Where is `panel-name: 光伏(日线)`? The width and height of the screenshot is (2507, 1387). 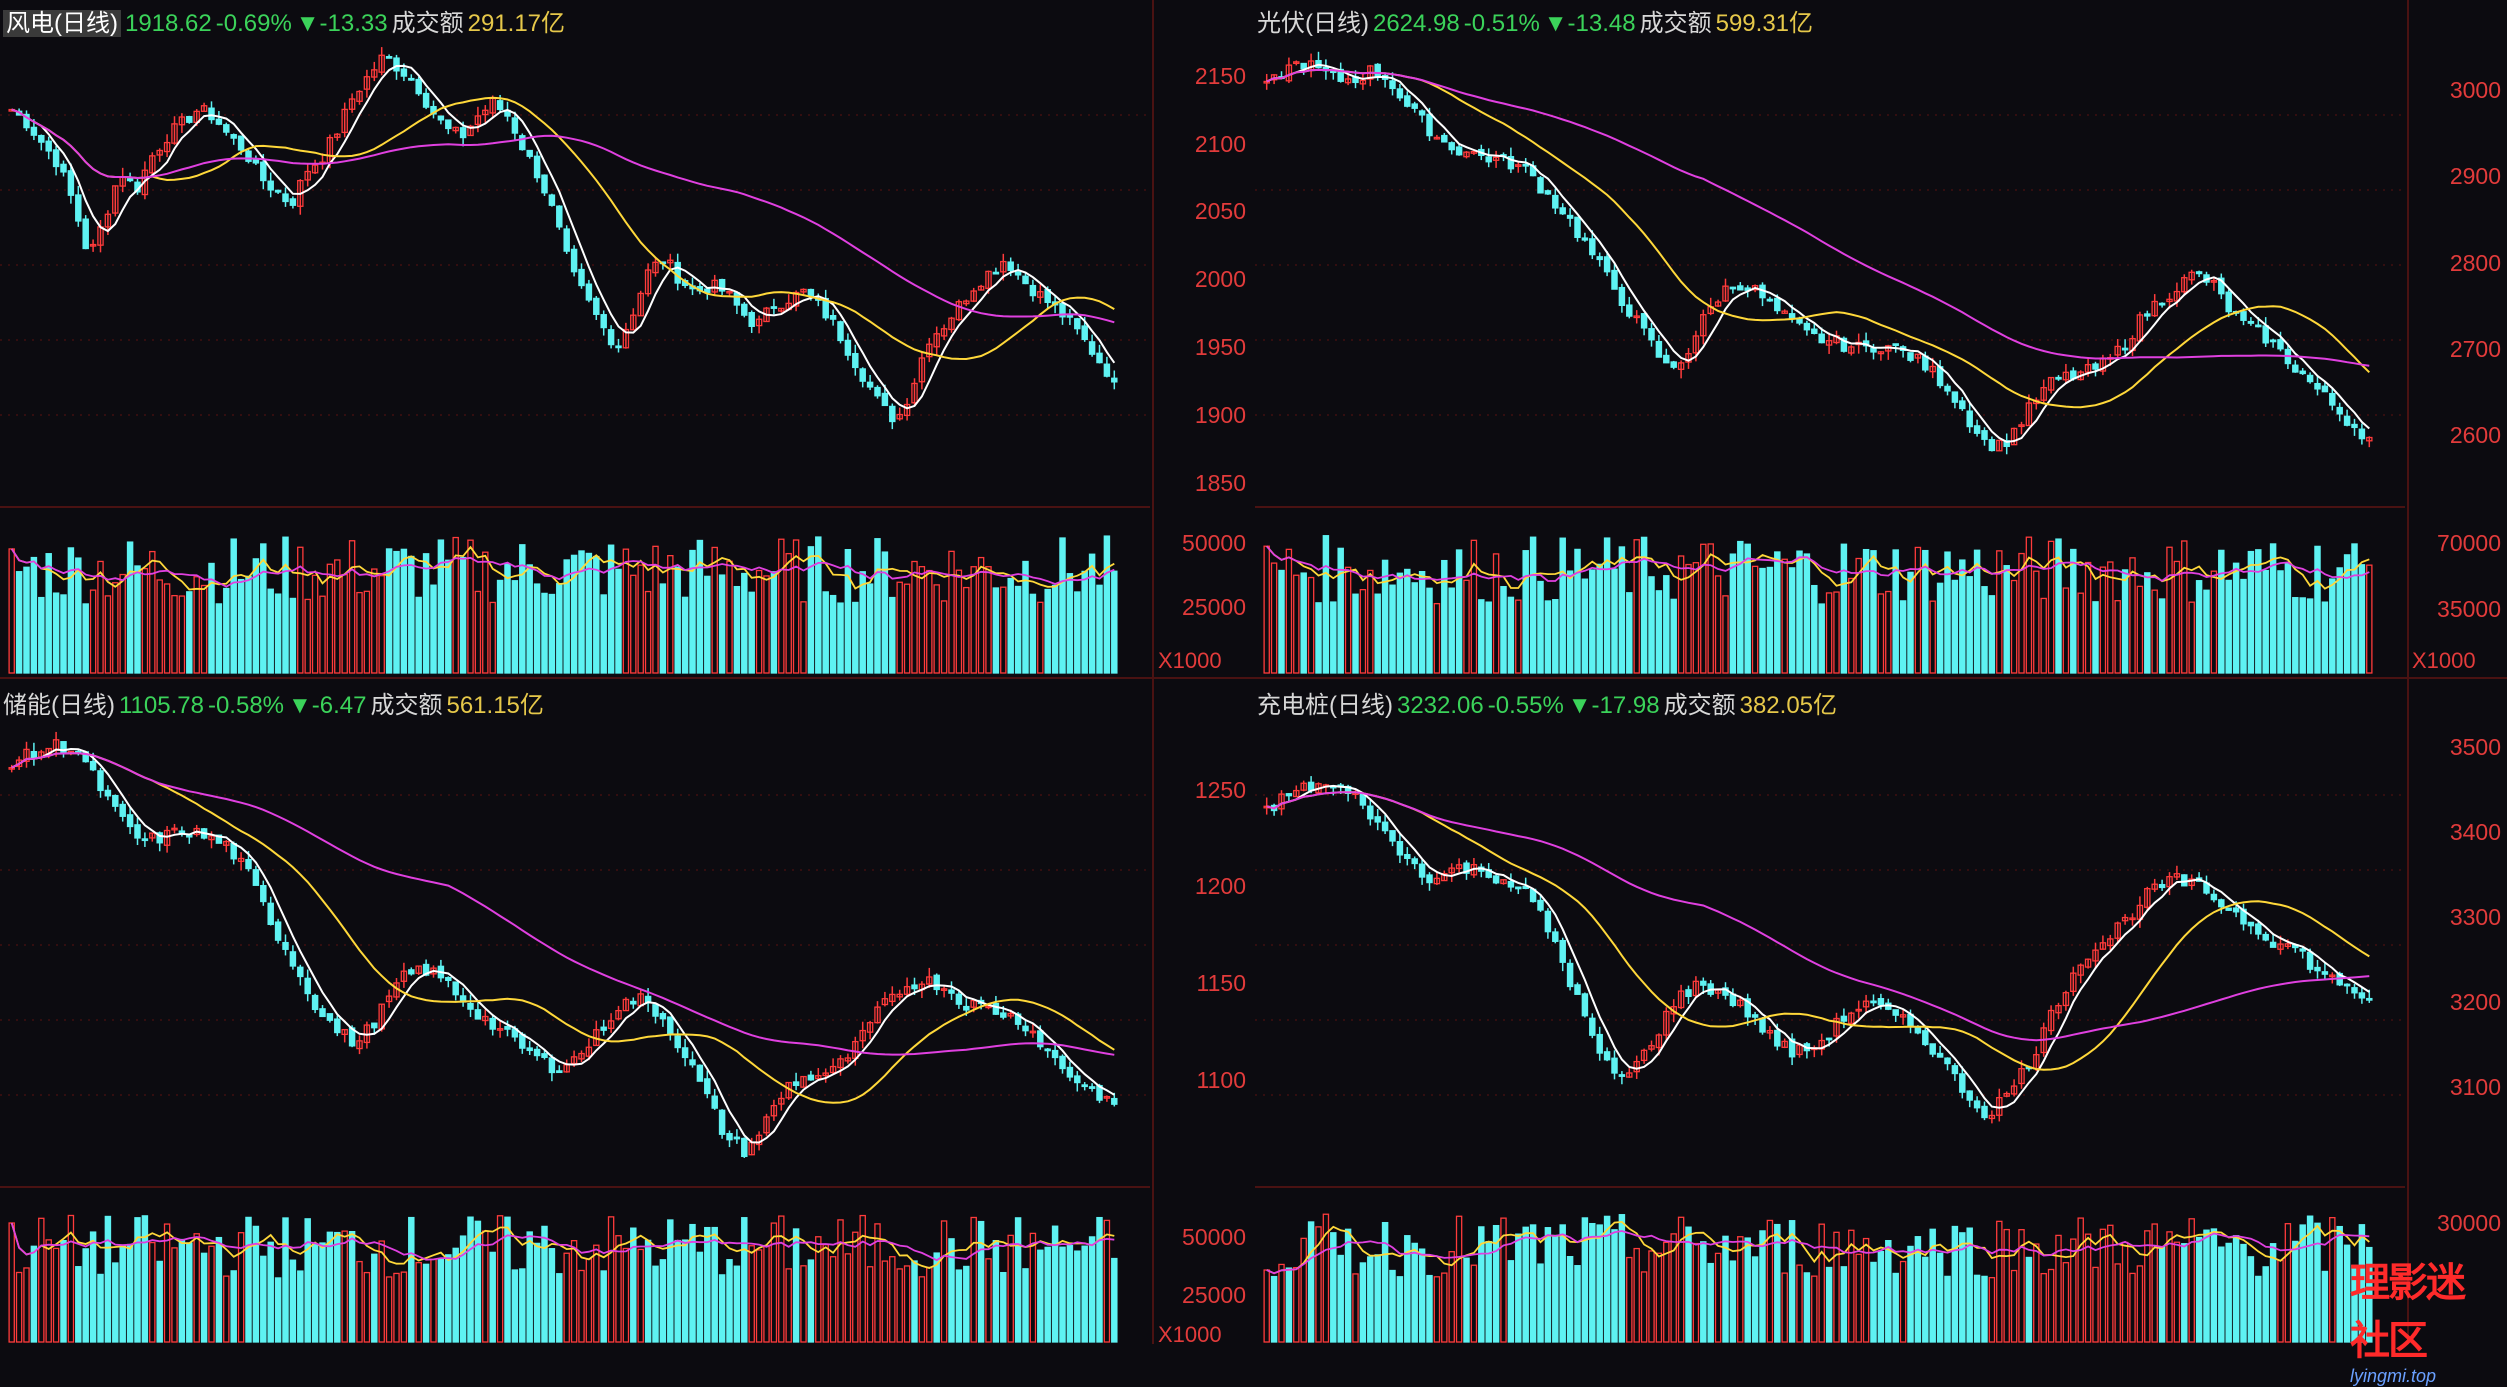 panel-name: 光伏(日线) is located at coordinates (1313, 23).